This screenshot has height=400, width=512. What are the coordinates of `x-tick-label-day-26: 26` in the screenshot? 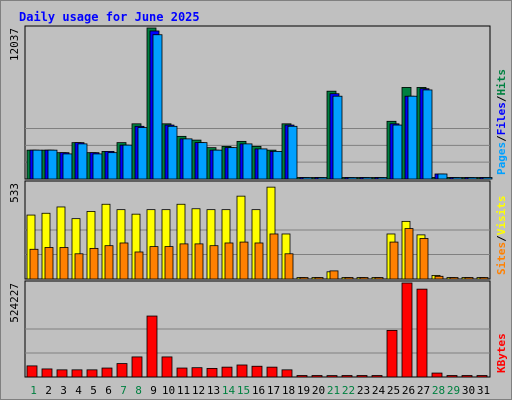 It's located at (408, 390).